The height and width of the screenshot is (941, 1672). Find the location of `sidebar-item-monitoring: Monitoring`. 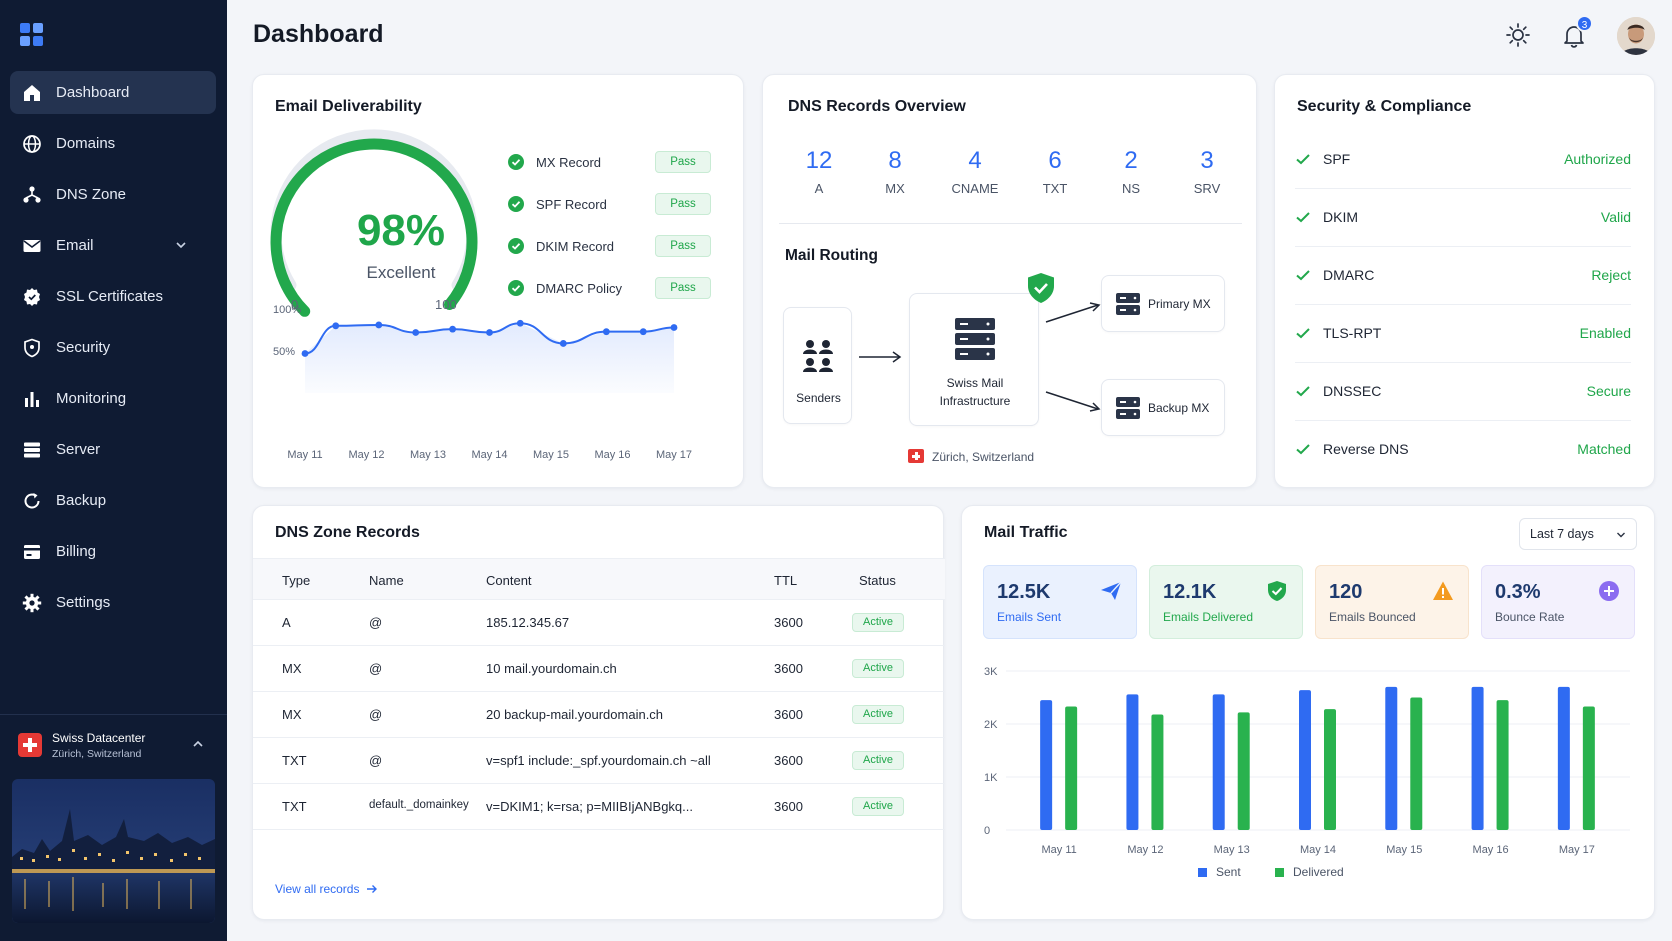

sidebar-item-monitoring: Monitoring is located at coordinates (113, 398).